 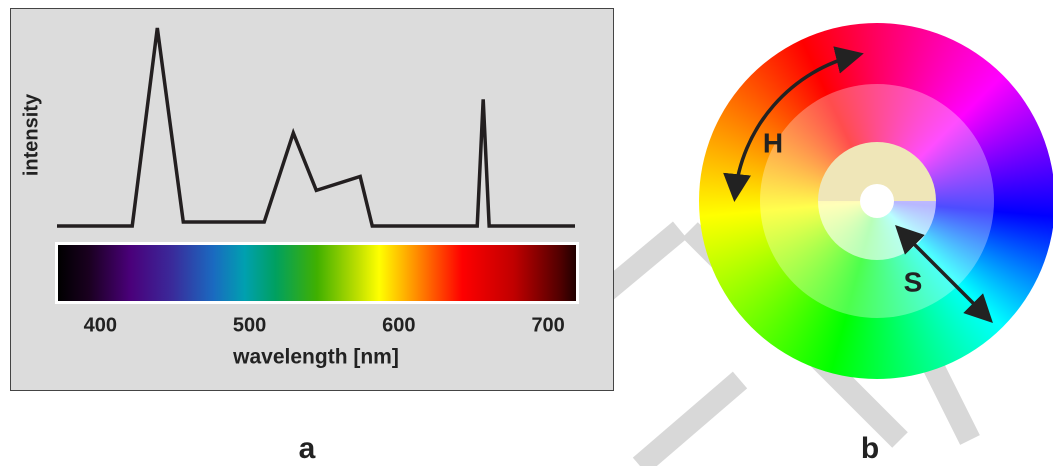 I want to click on x-tick-label: 400, so click(x=100, y=325).